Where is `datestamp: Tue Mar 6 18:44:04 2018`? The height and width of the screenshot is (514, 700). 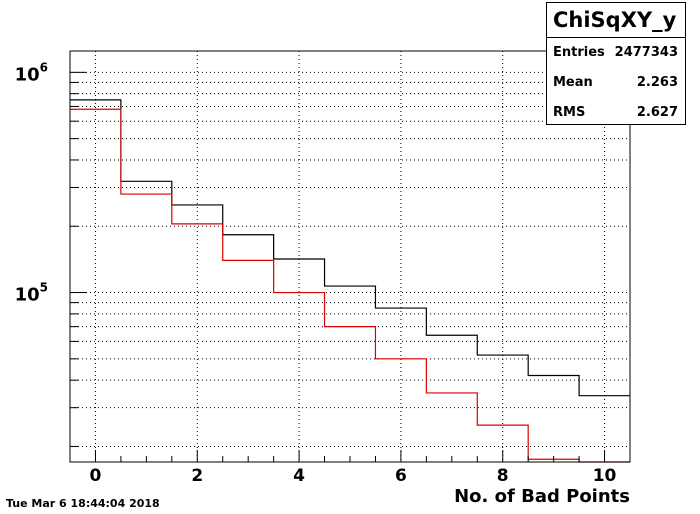 datestamp: Tue Mar 6 18:44:04 2018 is located at coordinates (83, 503).